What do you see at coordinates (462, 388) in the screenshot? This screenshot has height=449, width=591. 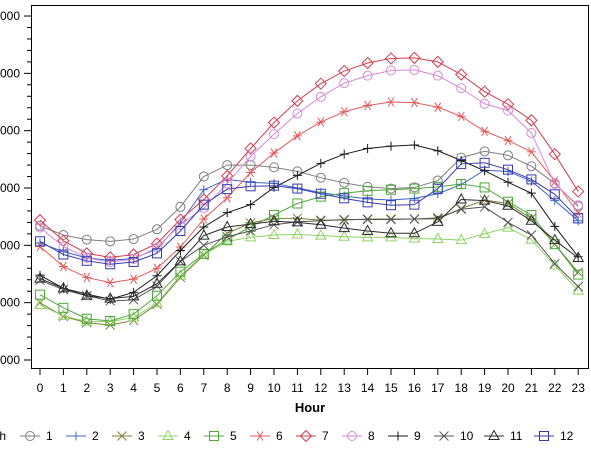 I see `x-tick-label: 18` at bounding box center [462, 388].